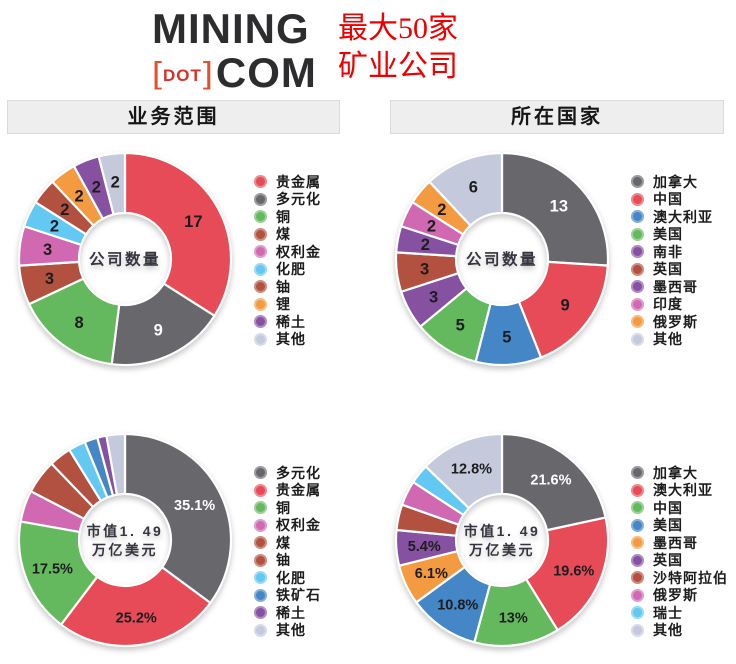  I want to click on legend-item: 化肥, so click(313, 270).